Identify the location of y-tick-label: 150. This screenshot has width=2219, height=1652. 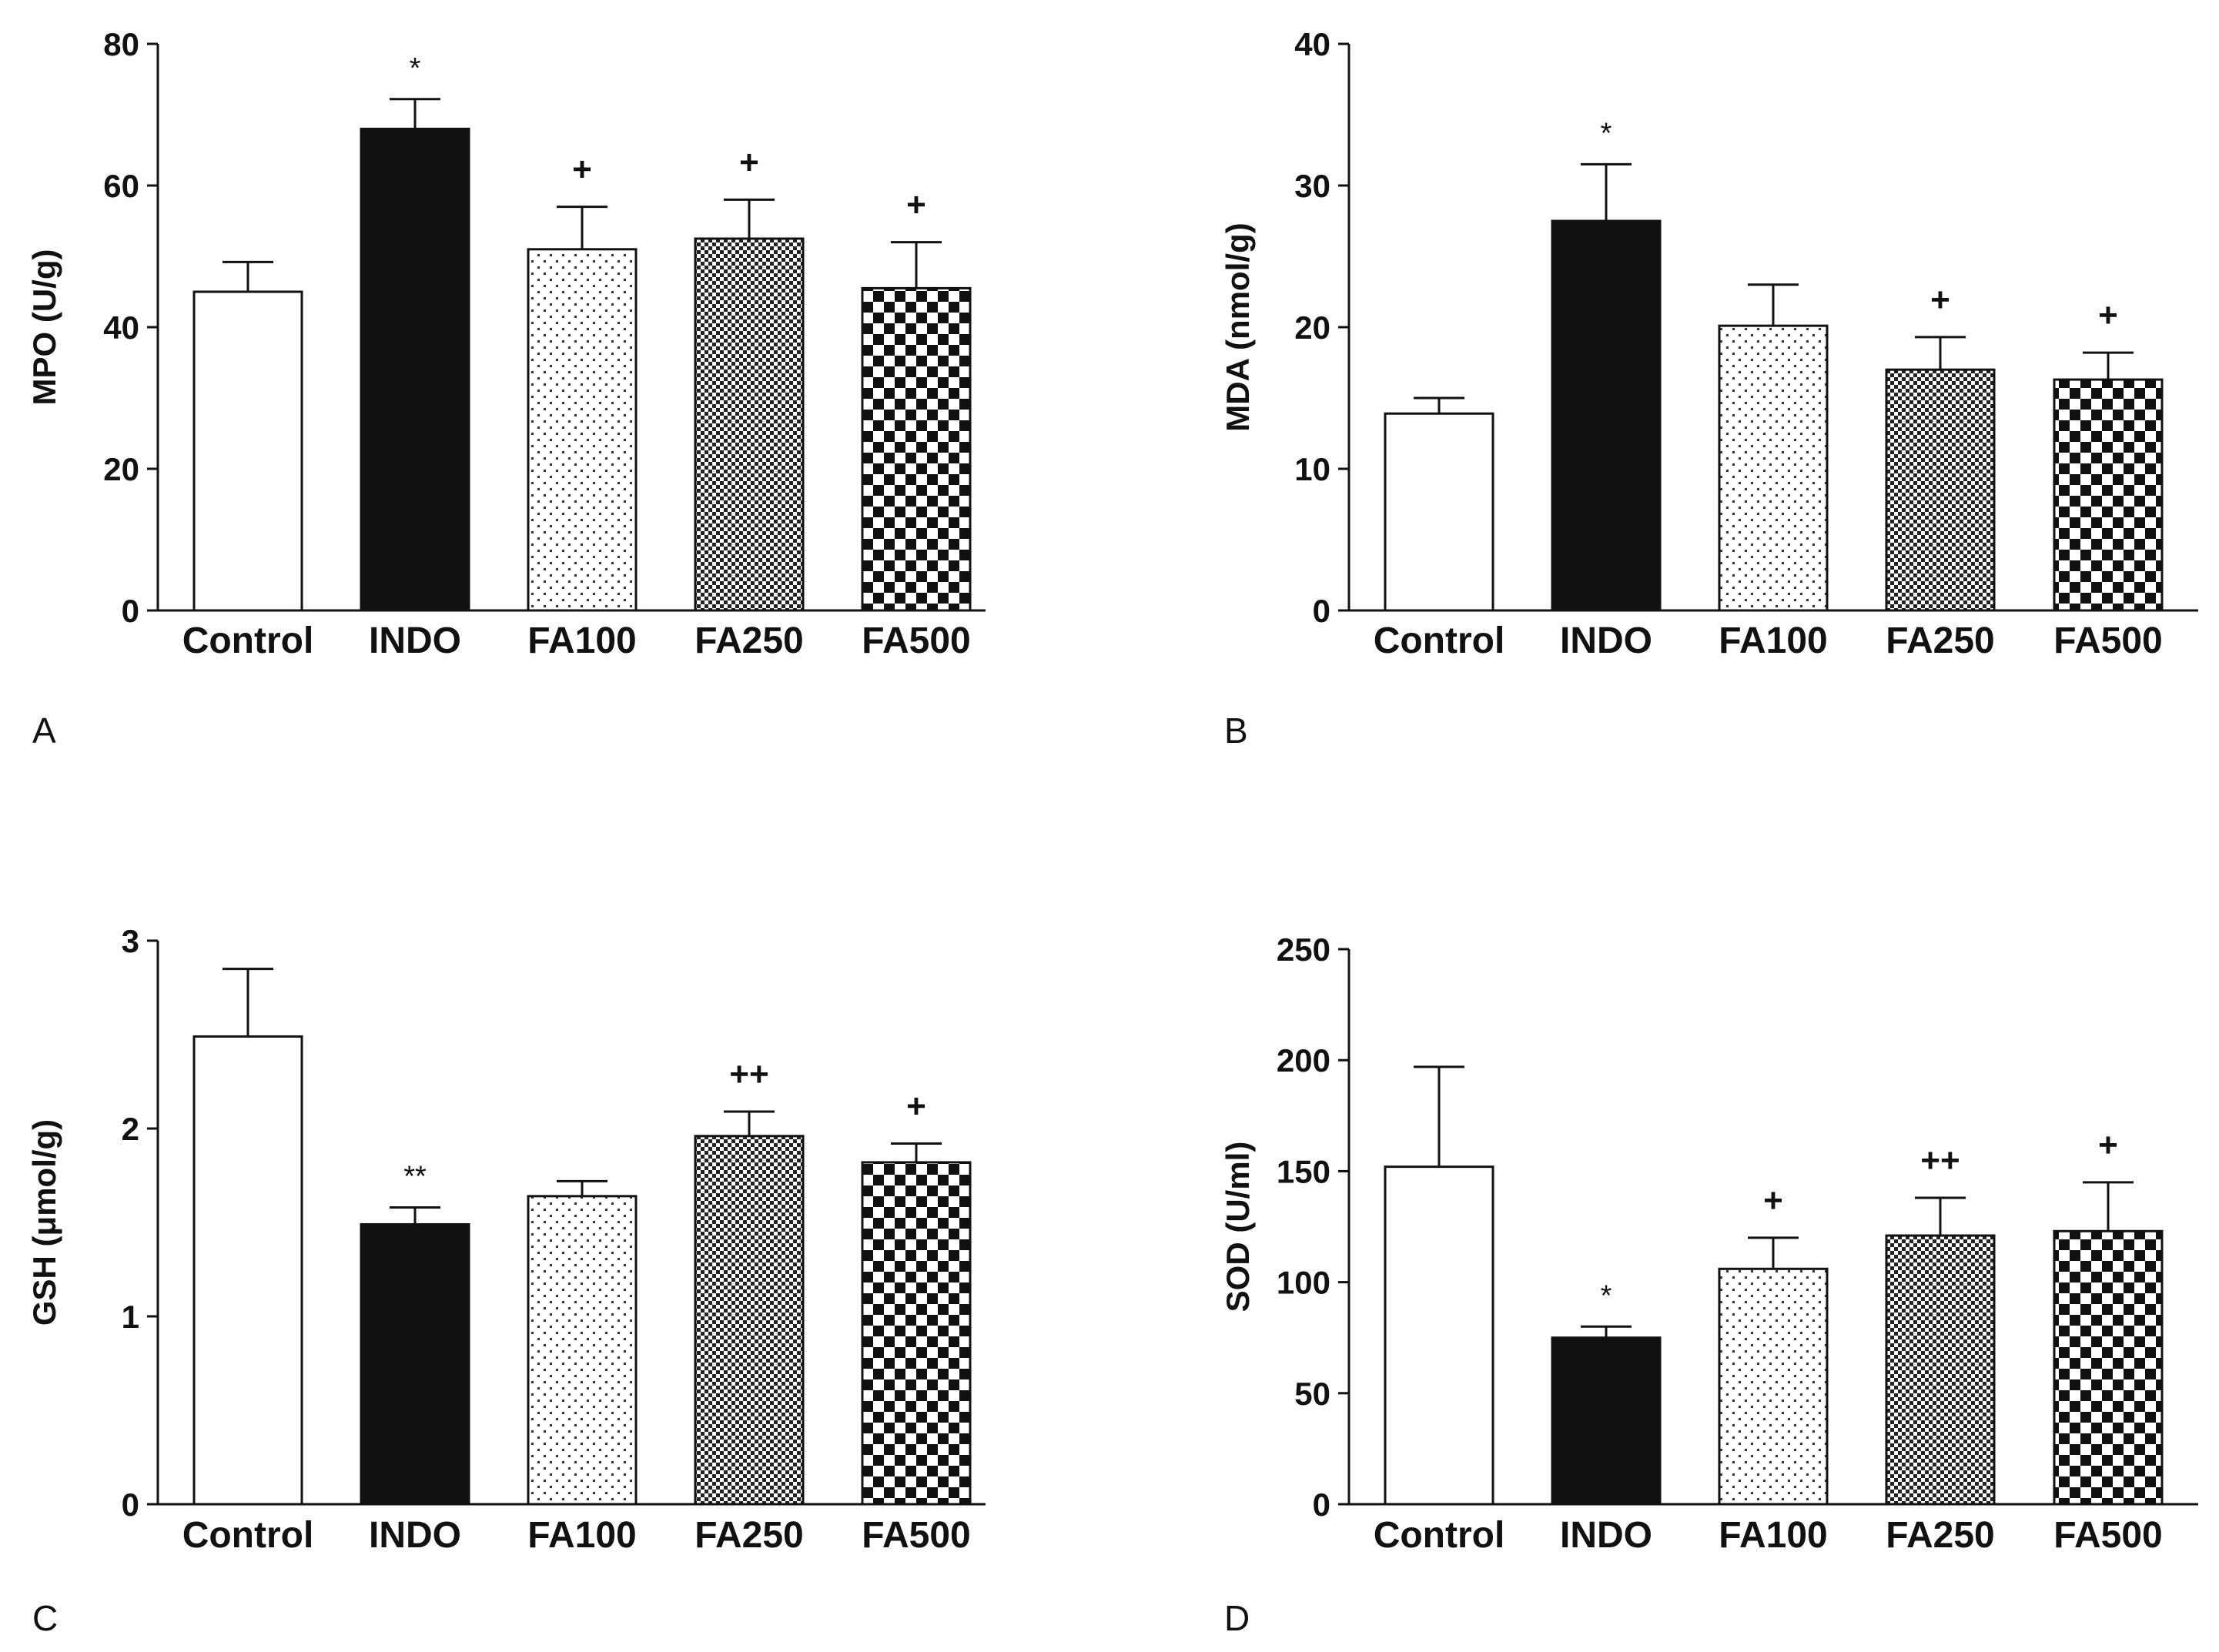
(1303, 1171).